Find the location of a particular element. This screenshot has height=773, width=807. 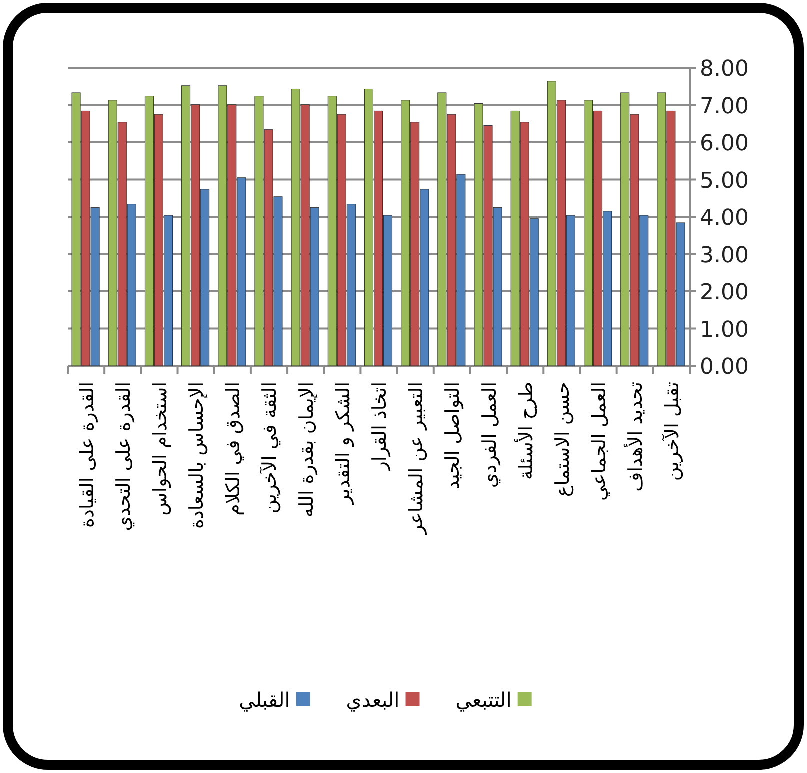

x-tick-label: العمل الجماعي is located at coordinates (599, 441).